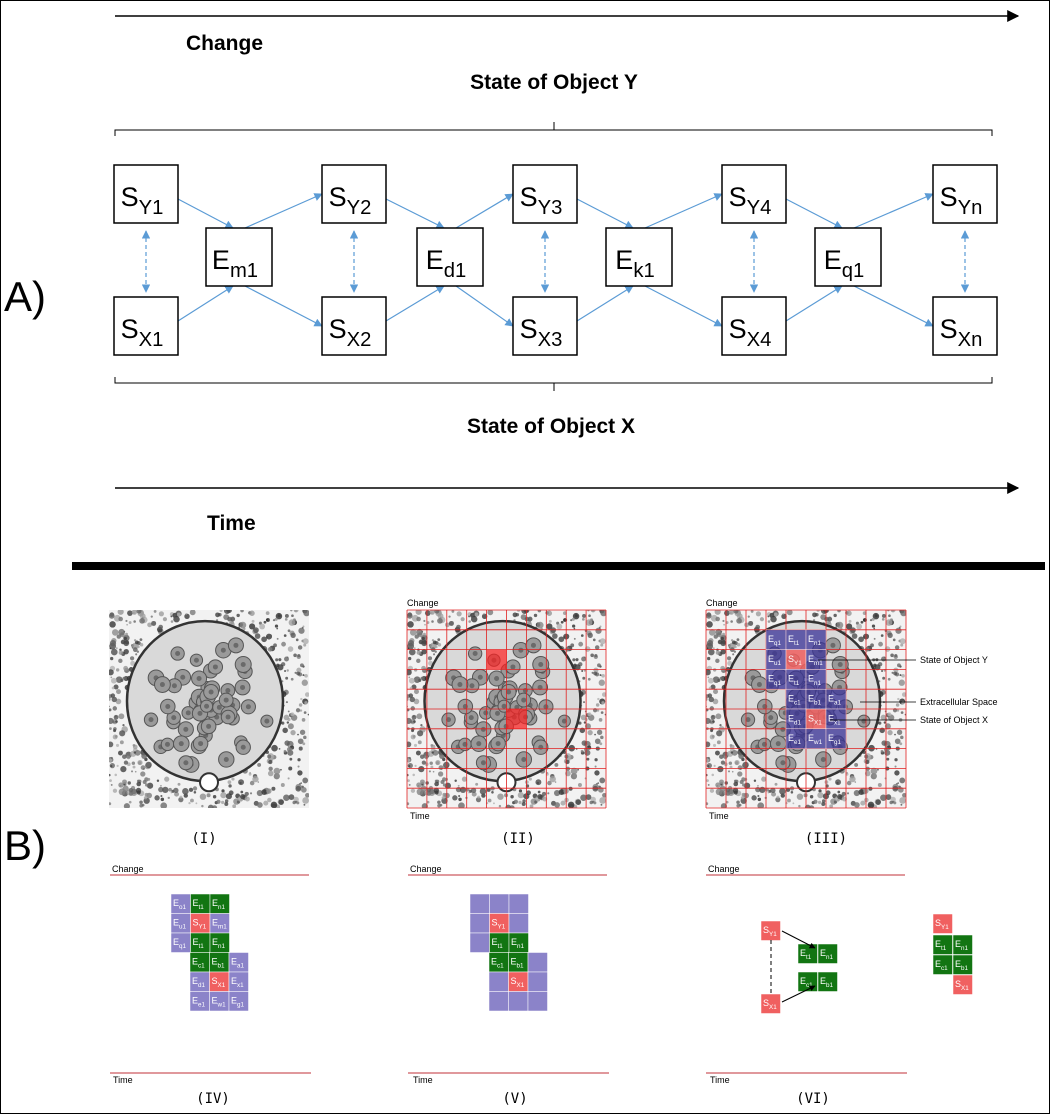  I want to click on panel-separator, so click(558, 566).